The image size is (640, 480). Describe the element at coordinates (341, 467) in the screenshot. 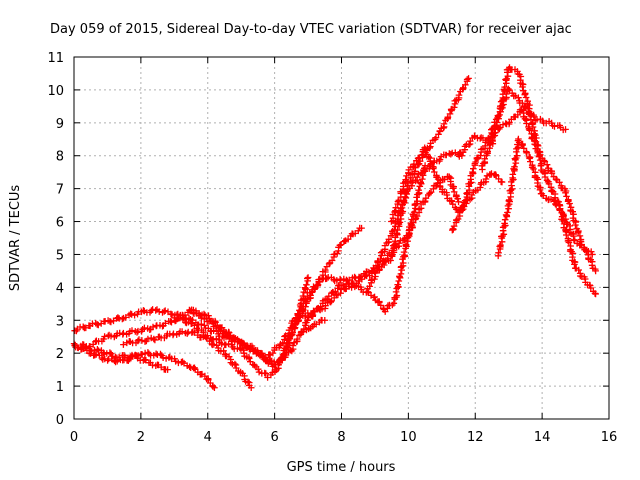

I see `x-axis-label: GPS time / hours` at that location.